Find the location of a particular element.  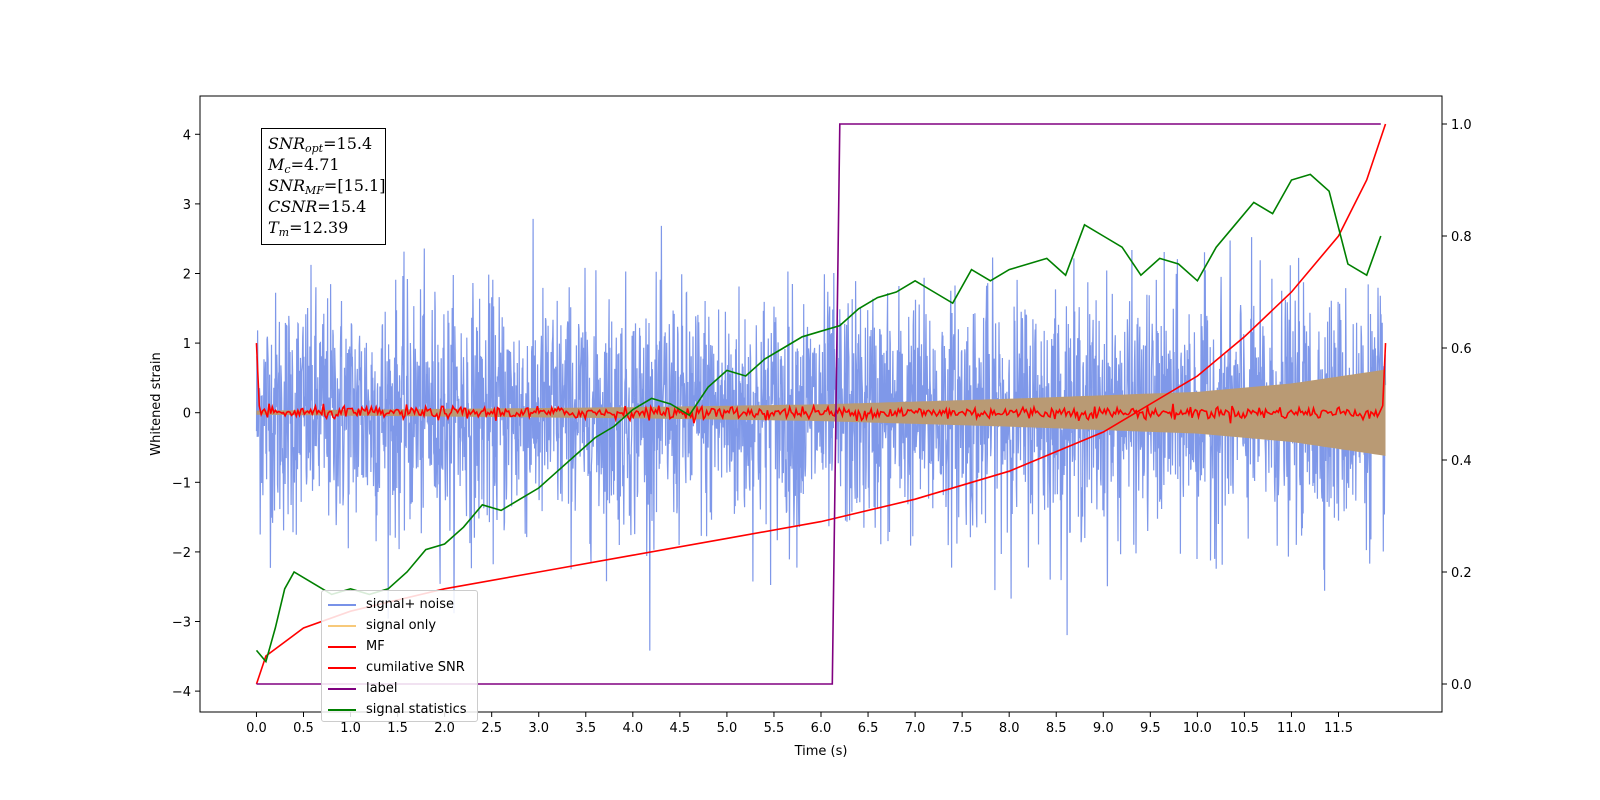

legend-item: signal statistics is located at coordinates (402, 709).